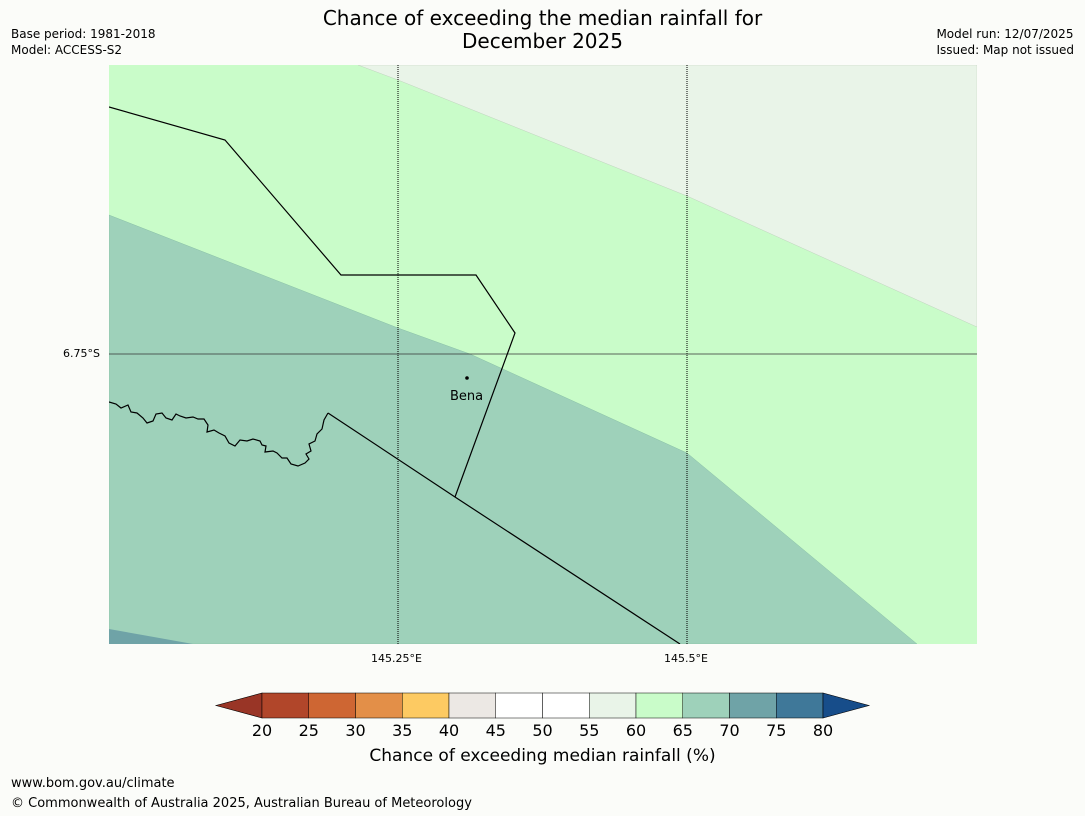  I want to click on colorbar-cells, so click(542, 705).